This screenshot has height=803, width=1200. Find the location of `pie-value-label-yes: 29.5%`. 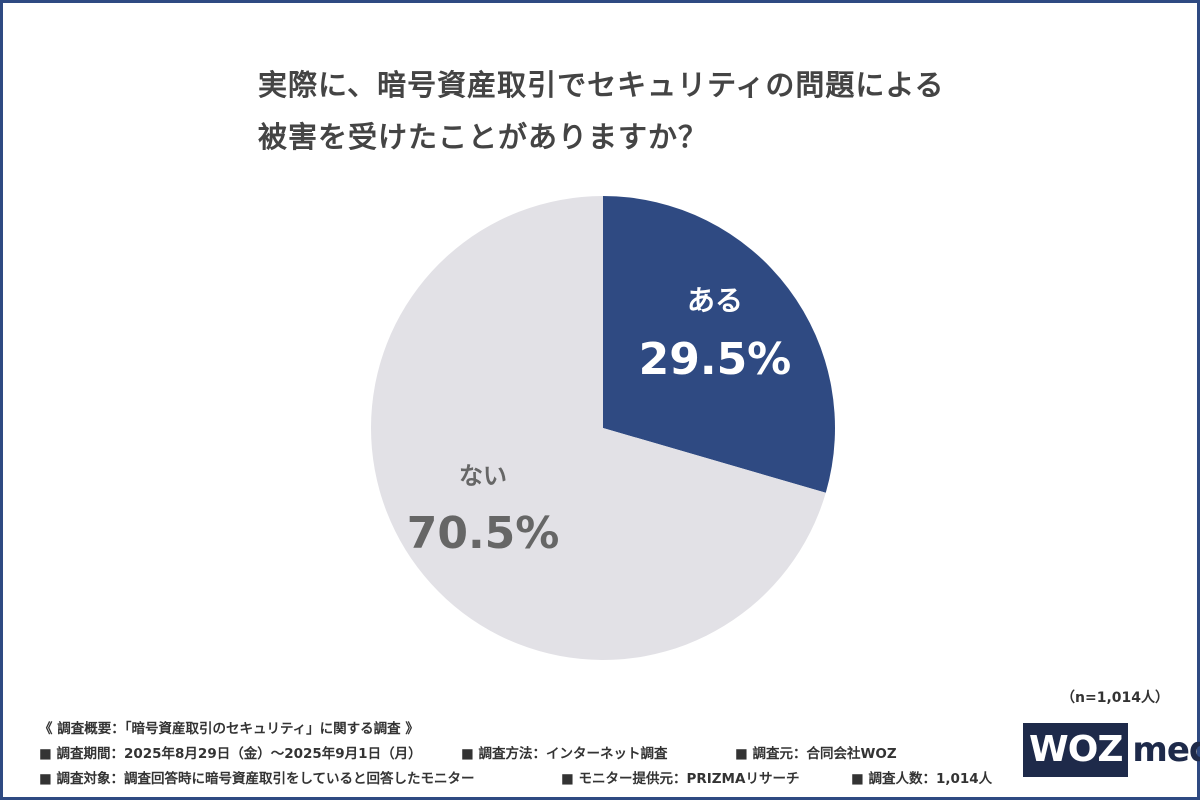

pie-value-label-yes: 29.5% is located at coordinates (715, 359).